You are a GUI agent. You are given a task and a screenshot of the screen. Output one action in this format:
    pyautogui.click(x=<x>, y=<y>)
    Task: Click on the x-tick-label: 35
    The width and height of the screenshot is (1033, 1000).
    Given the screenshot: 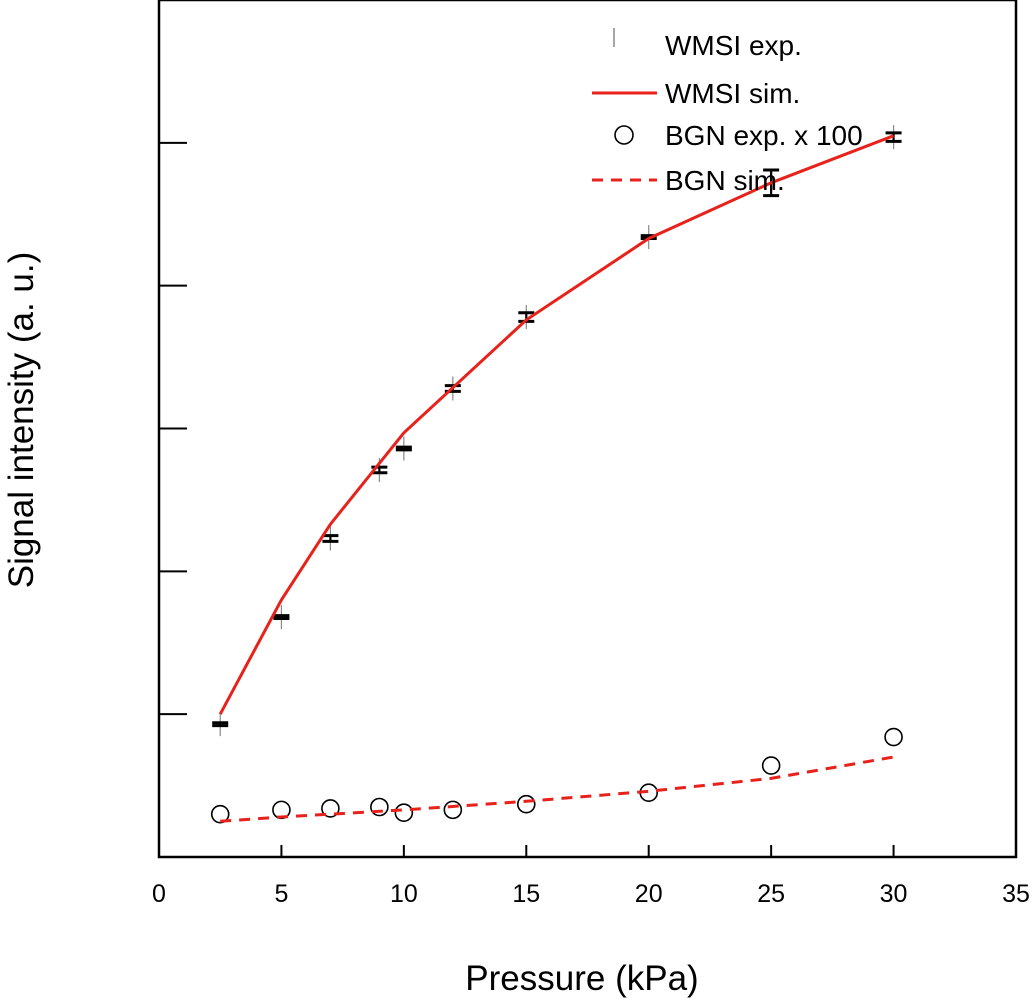 What is the action you would take?
    pyautogui.click(x=1016, y=894)
    